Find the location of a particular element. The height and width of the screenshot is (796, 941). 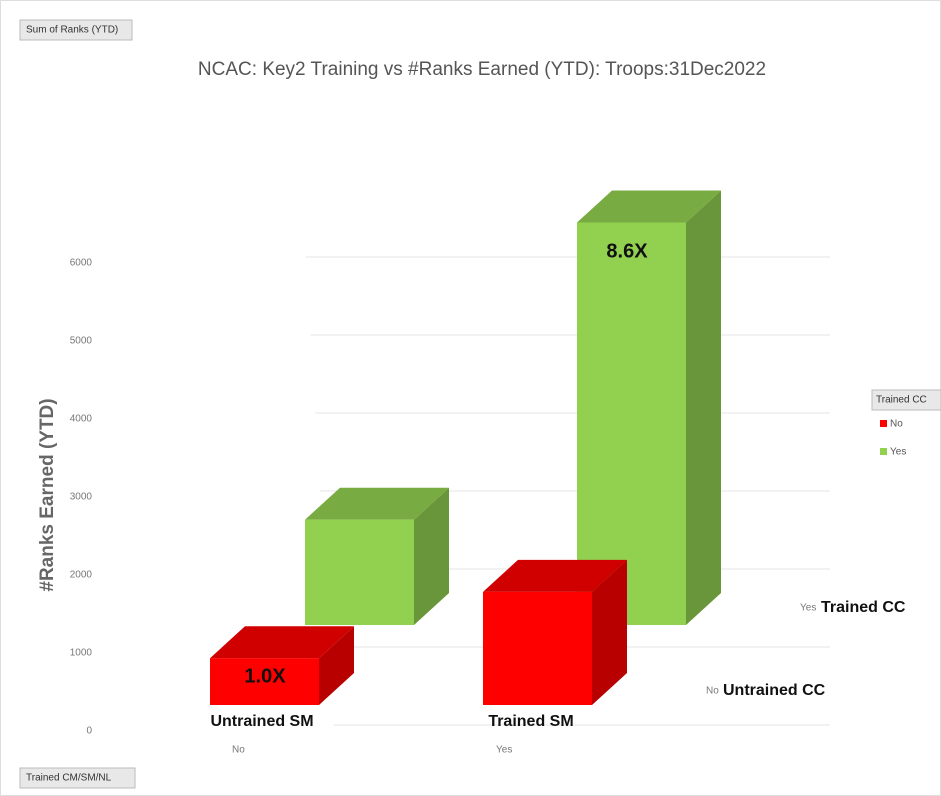

depth-tick-label: Yes is located at coordinates (808, 608).